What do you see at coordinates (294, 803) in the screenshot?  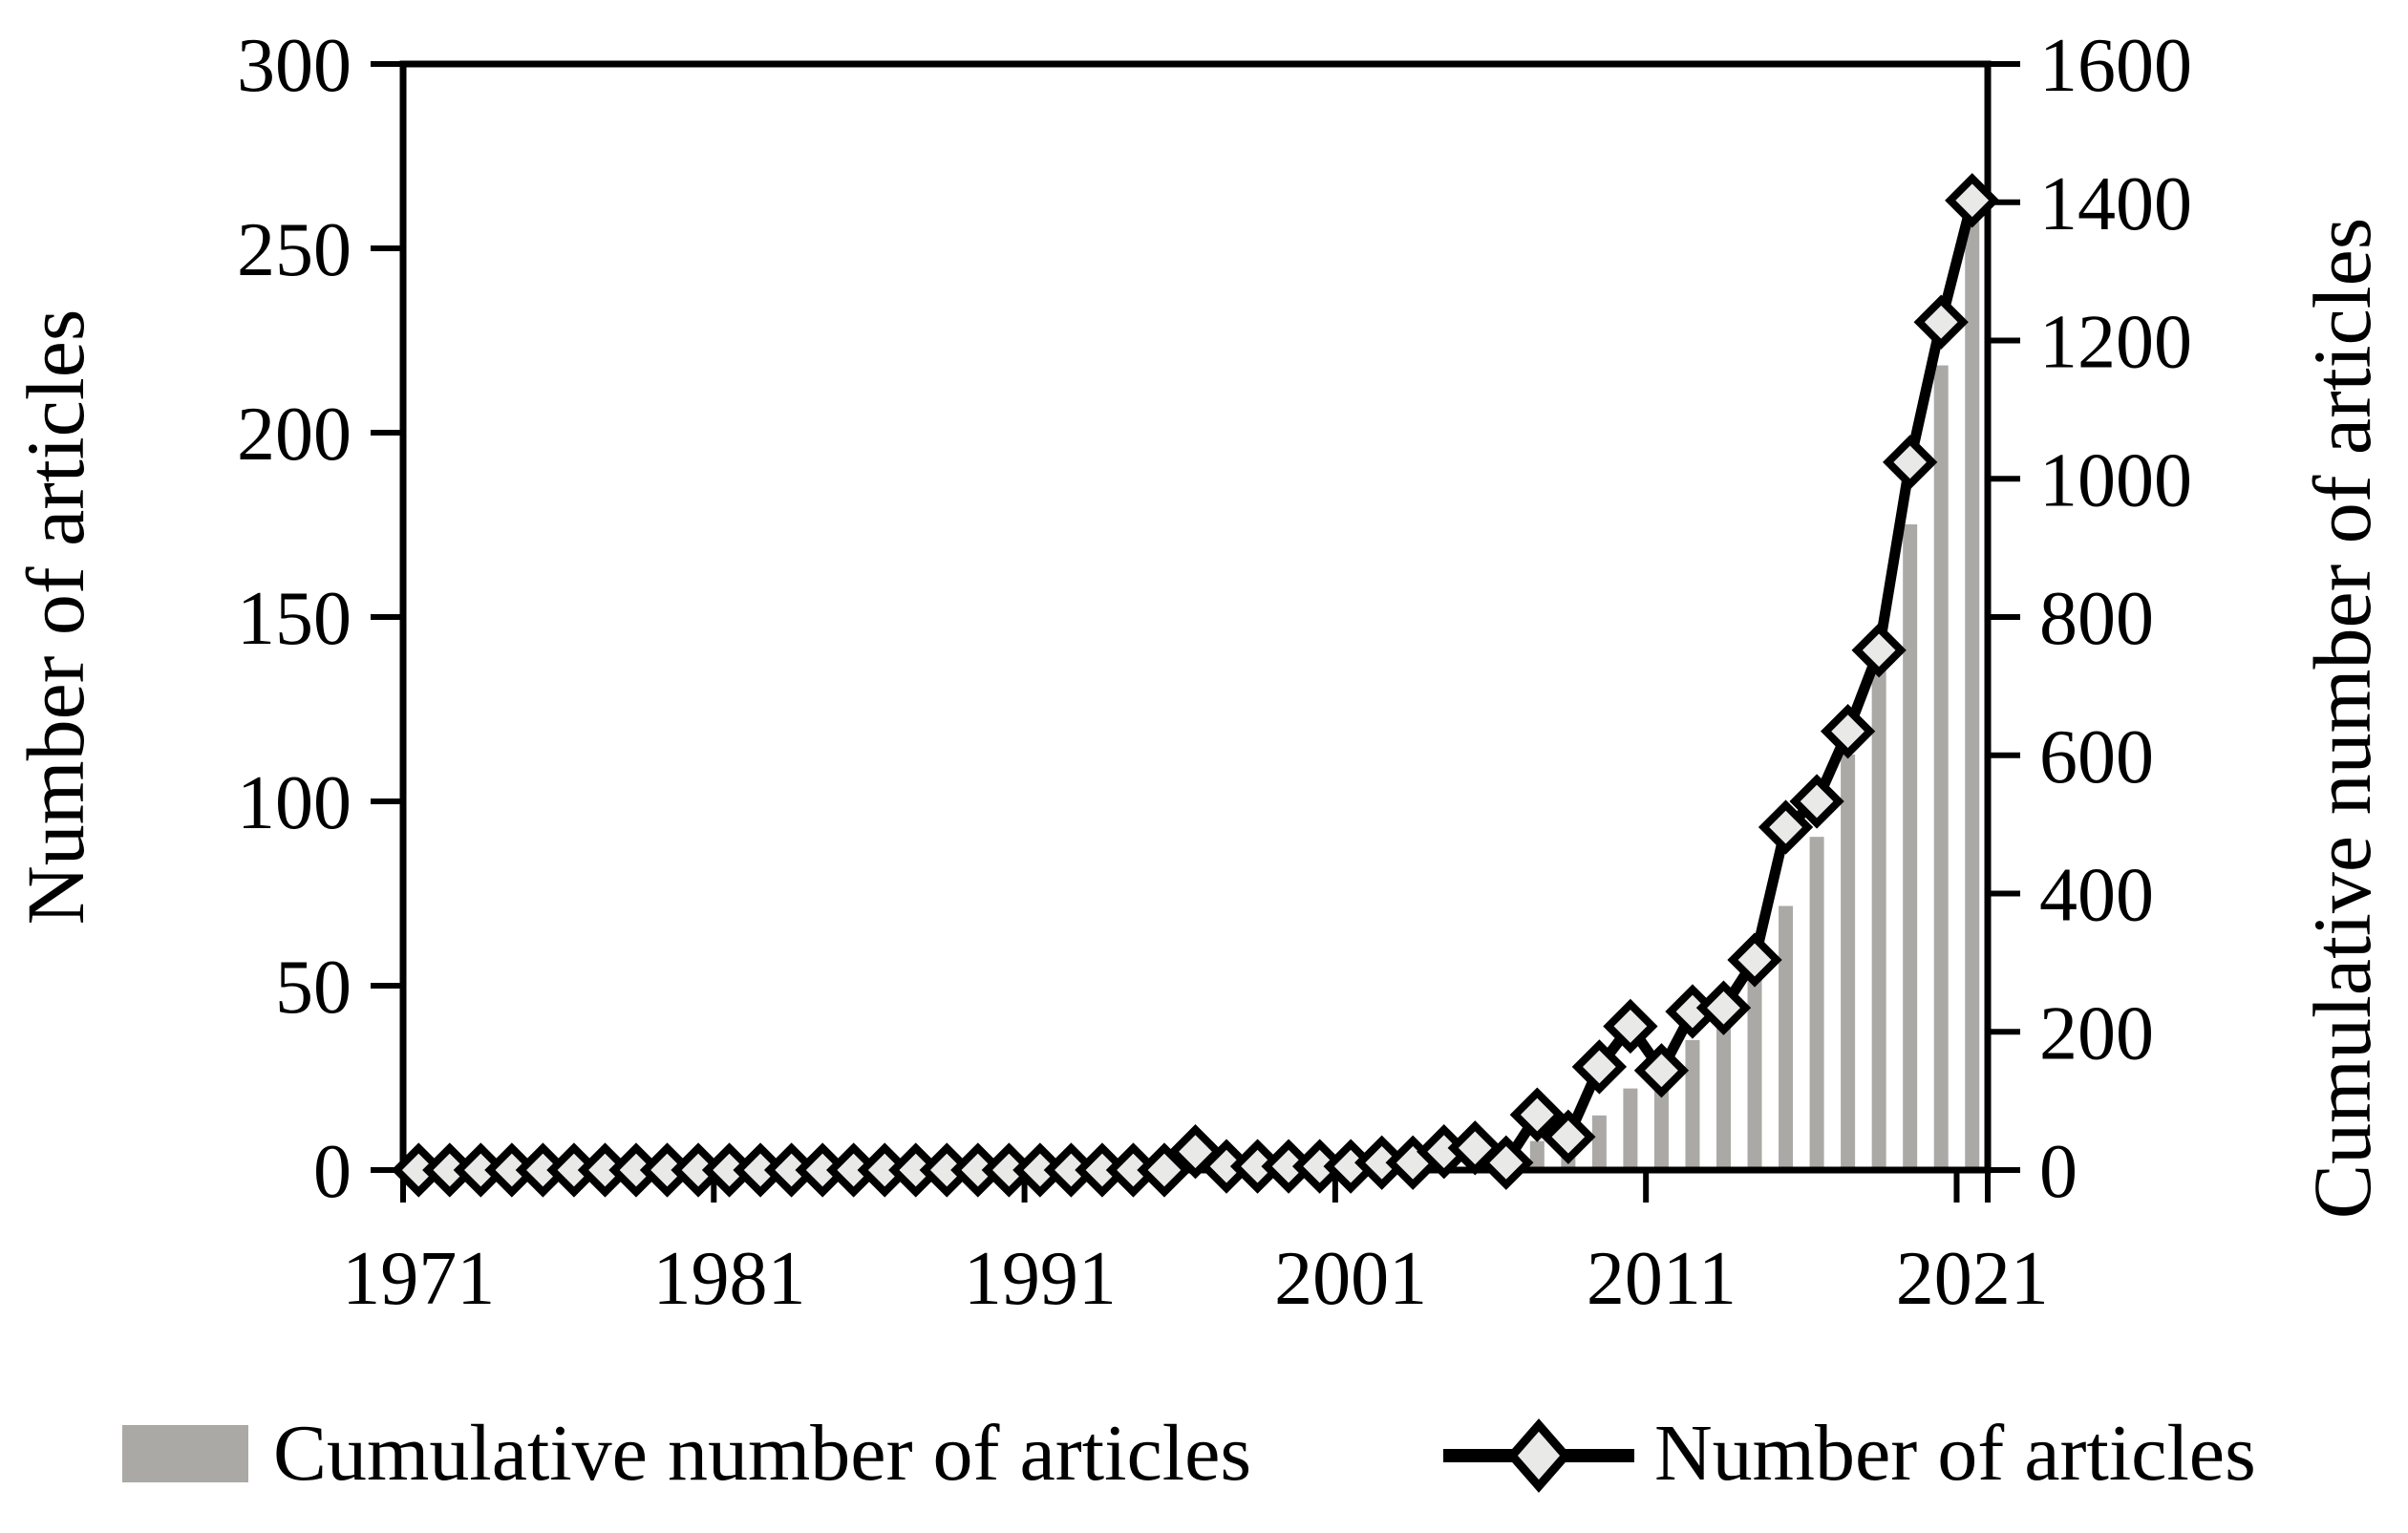 I see `y-left-tick-label: 100` at bounding box center [294, 803].